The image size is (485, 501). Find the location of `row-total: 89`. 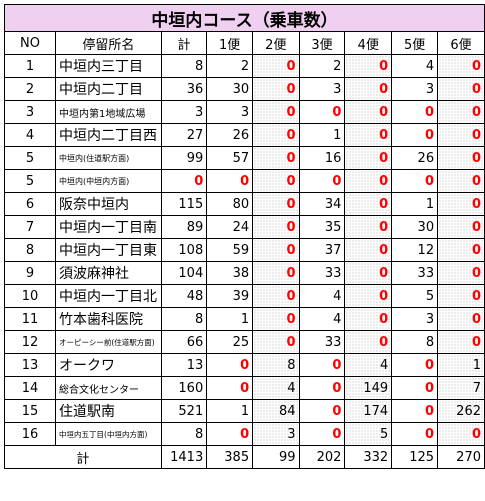

row-total: 89 is located at coordinates (184, 227).